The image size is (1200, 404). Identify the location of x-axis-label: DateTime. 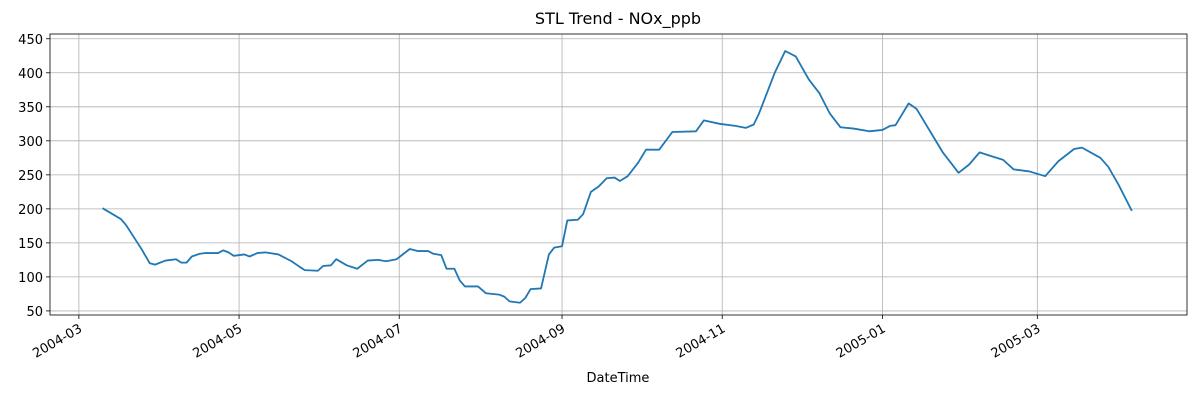
(618, 378).